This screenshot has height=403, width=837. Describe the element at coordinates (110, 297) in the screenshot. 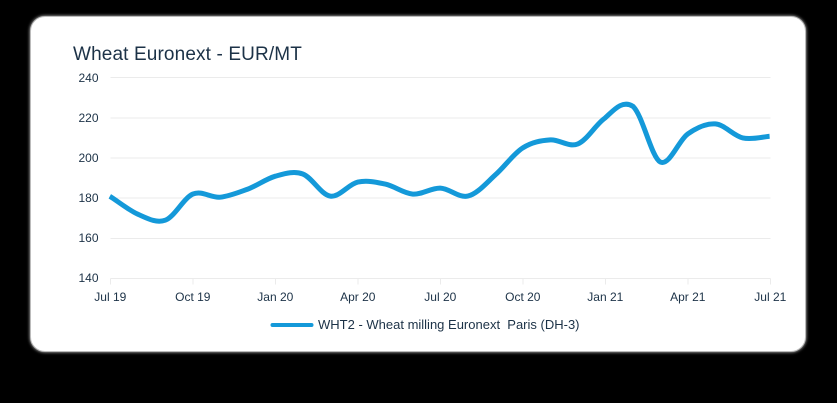

I see `svg-text: Jul 19` at that location.